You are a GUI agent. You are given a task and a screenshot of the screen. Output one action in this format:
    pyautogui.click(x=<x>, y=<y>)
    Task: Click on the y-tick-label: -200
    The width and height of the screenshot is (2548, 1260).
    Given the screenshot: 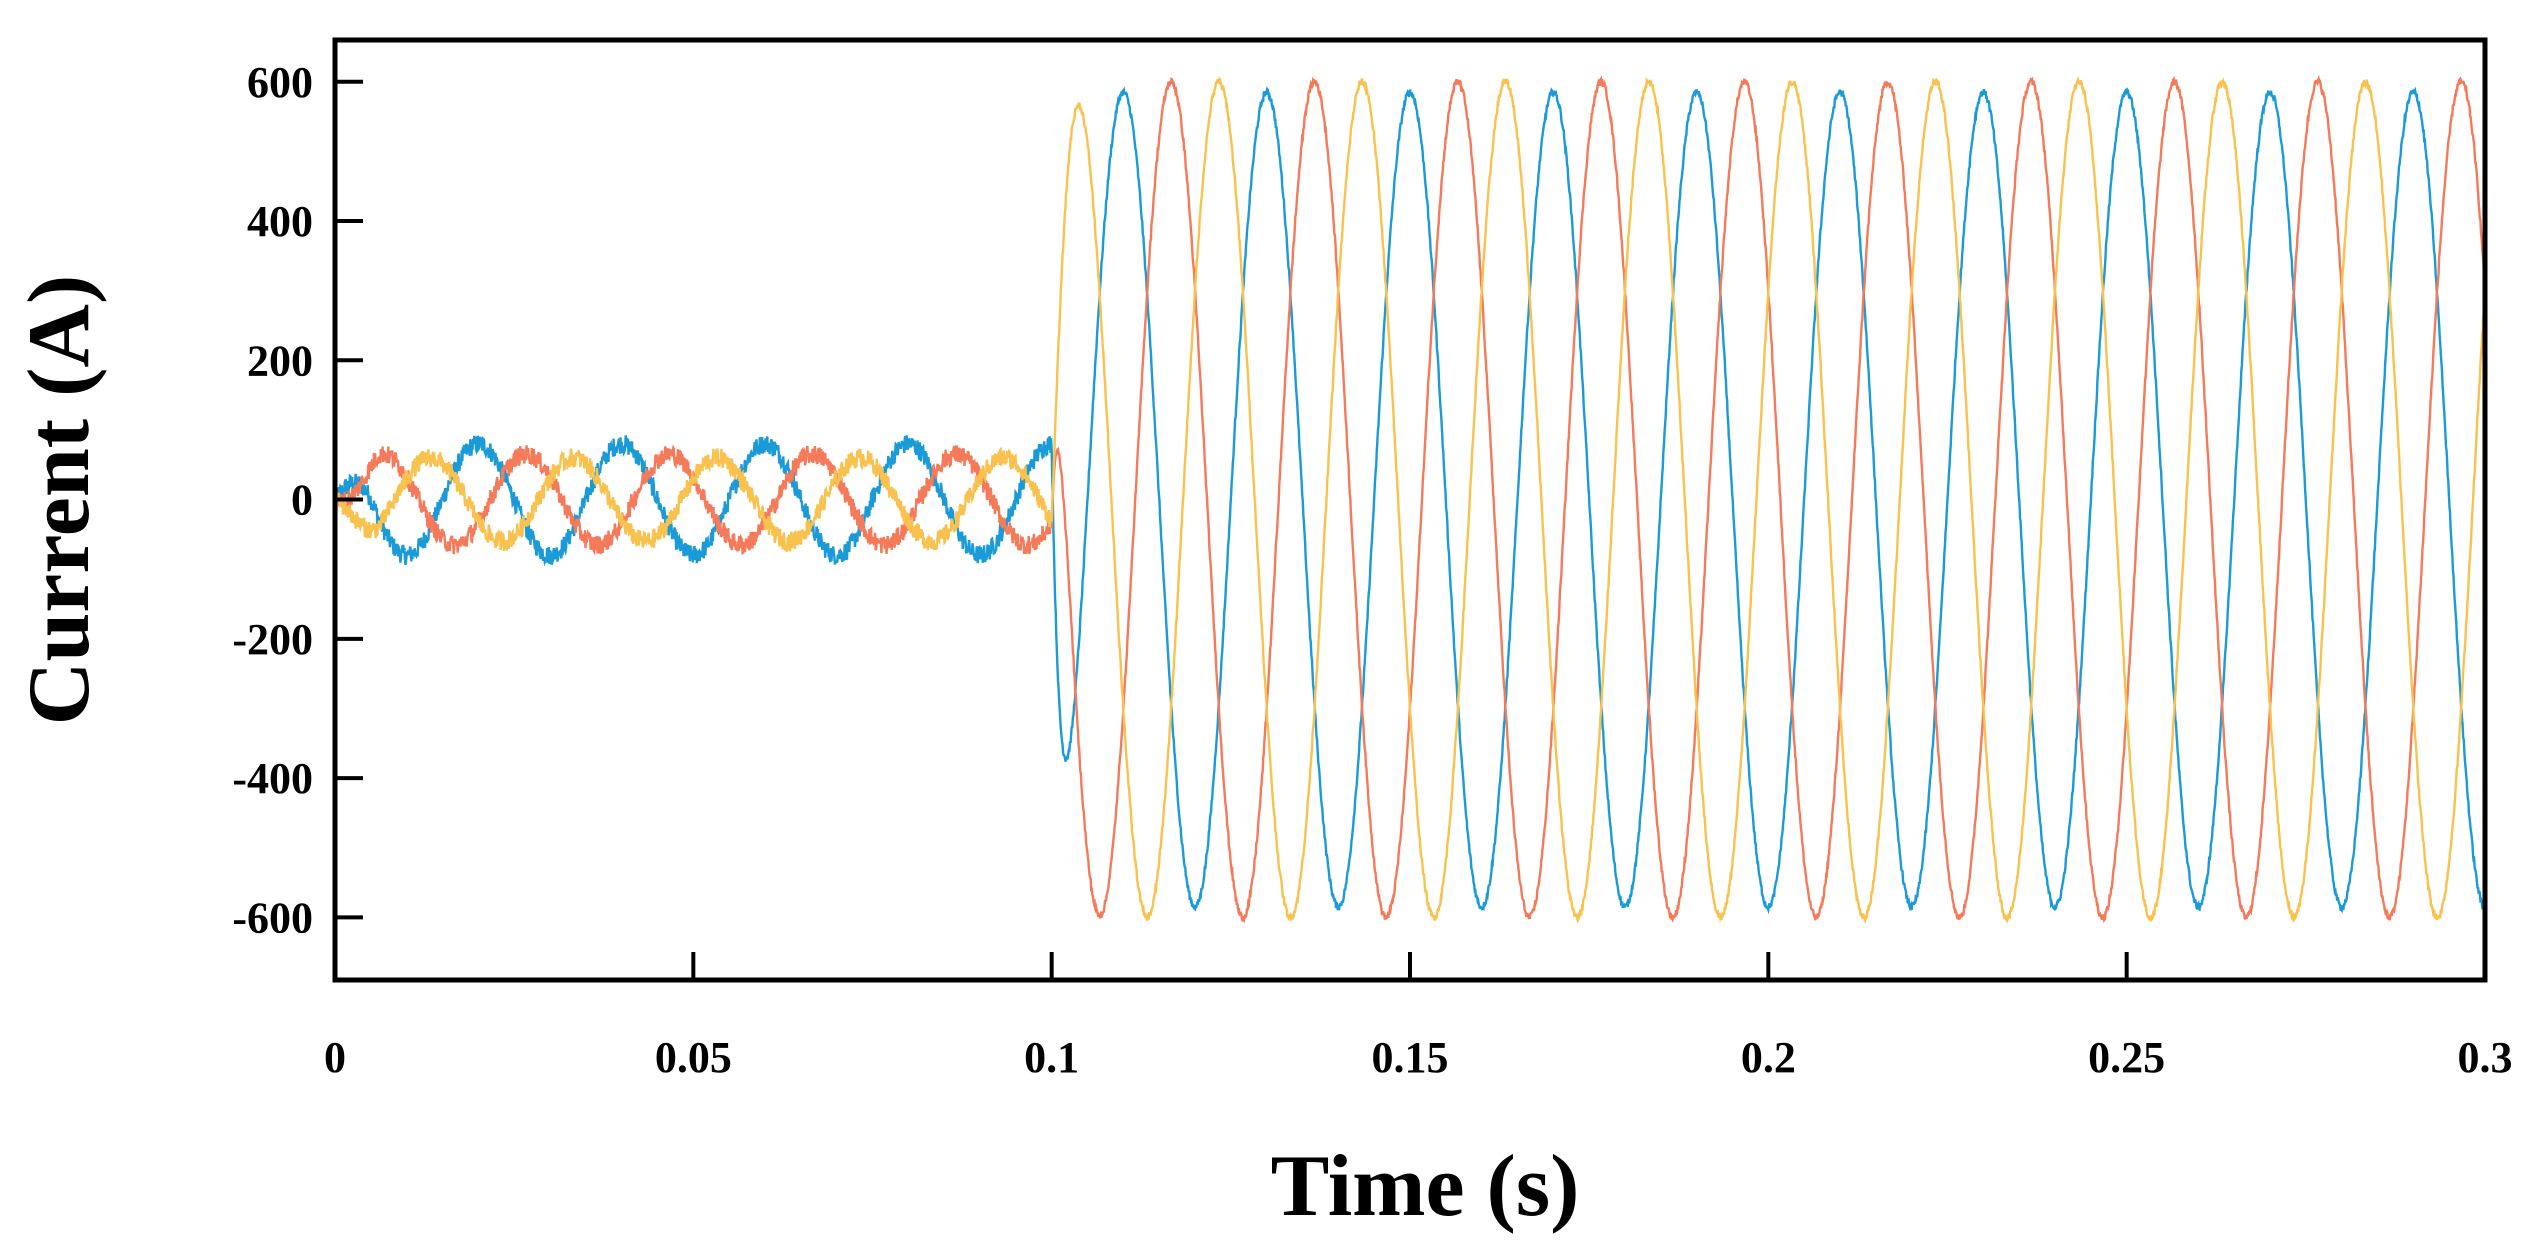 What is the action you would take?
    pyautogui.click(x=272, y=639)
    